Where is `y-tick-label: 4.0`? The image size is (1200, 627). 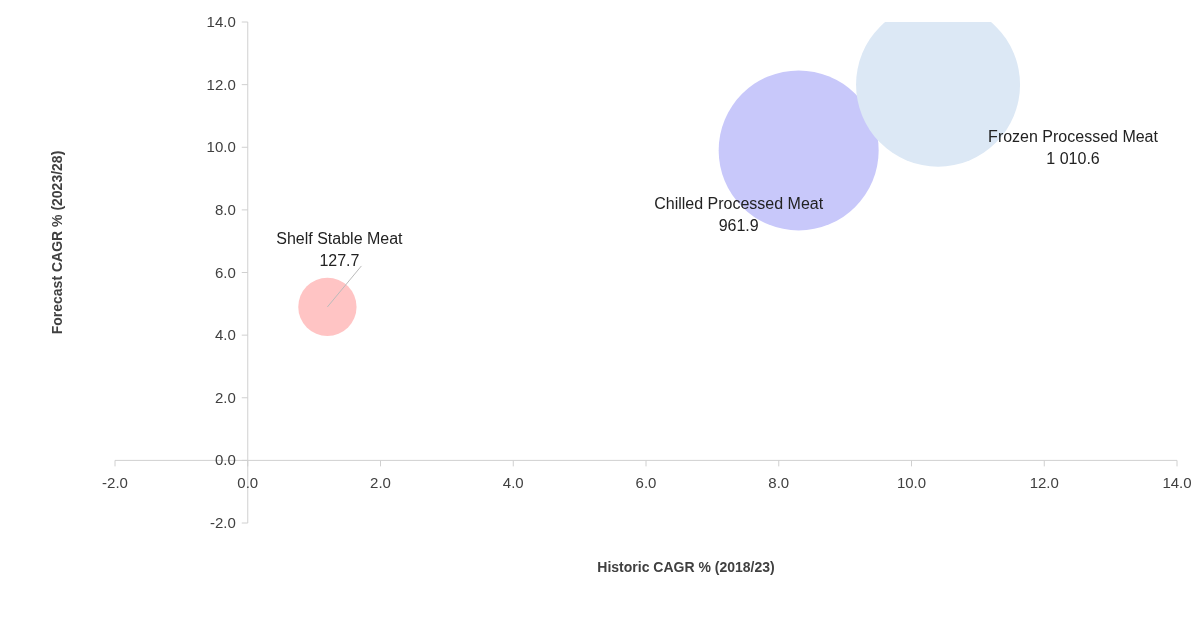
y-tick-label: 4.0 is located at coordinates (225, 335).